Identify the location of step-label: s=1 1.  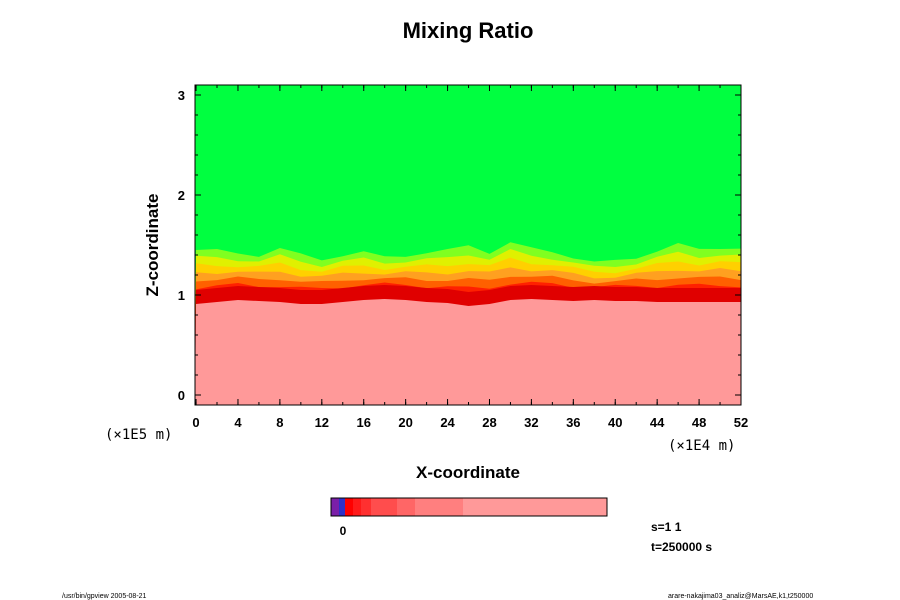
(666, 527).